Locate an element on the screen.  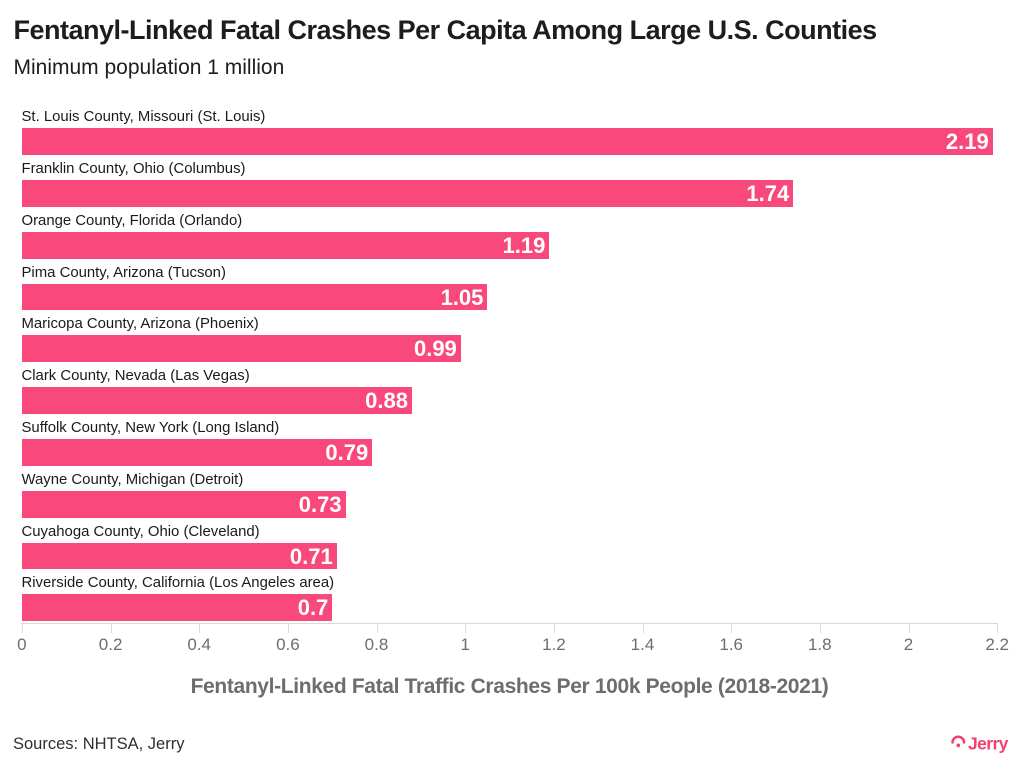
svg-text: Jerry is located at coordinates (988, 744).